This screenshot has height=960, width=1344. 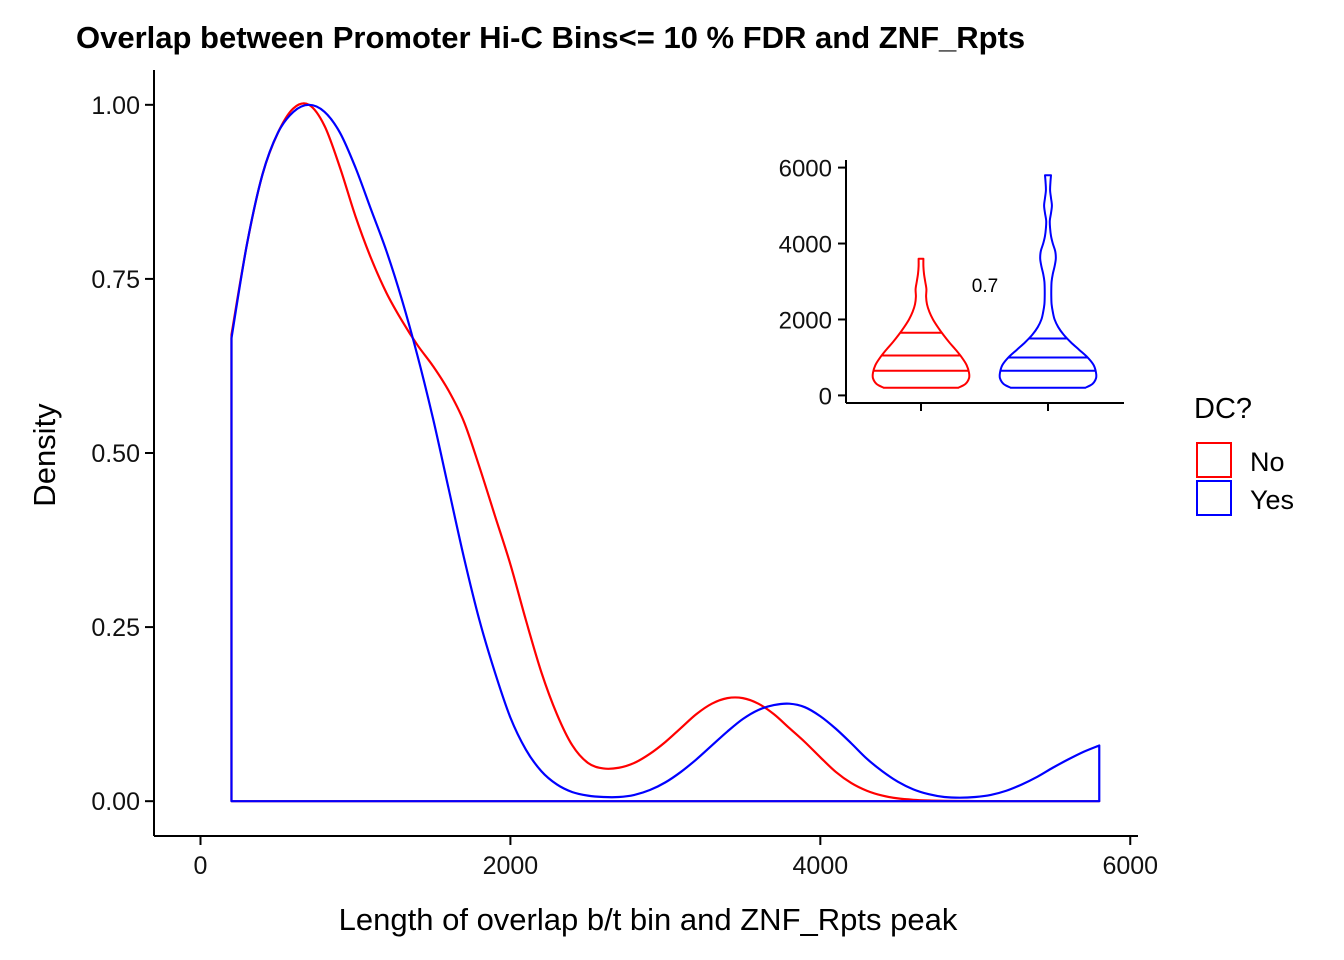 I want to click on legend-title: DC?, so click(x=1223, y=409).